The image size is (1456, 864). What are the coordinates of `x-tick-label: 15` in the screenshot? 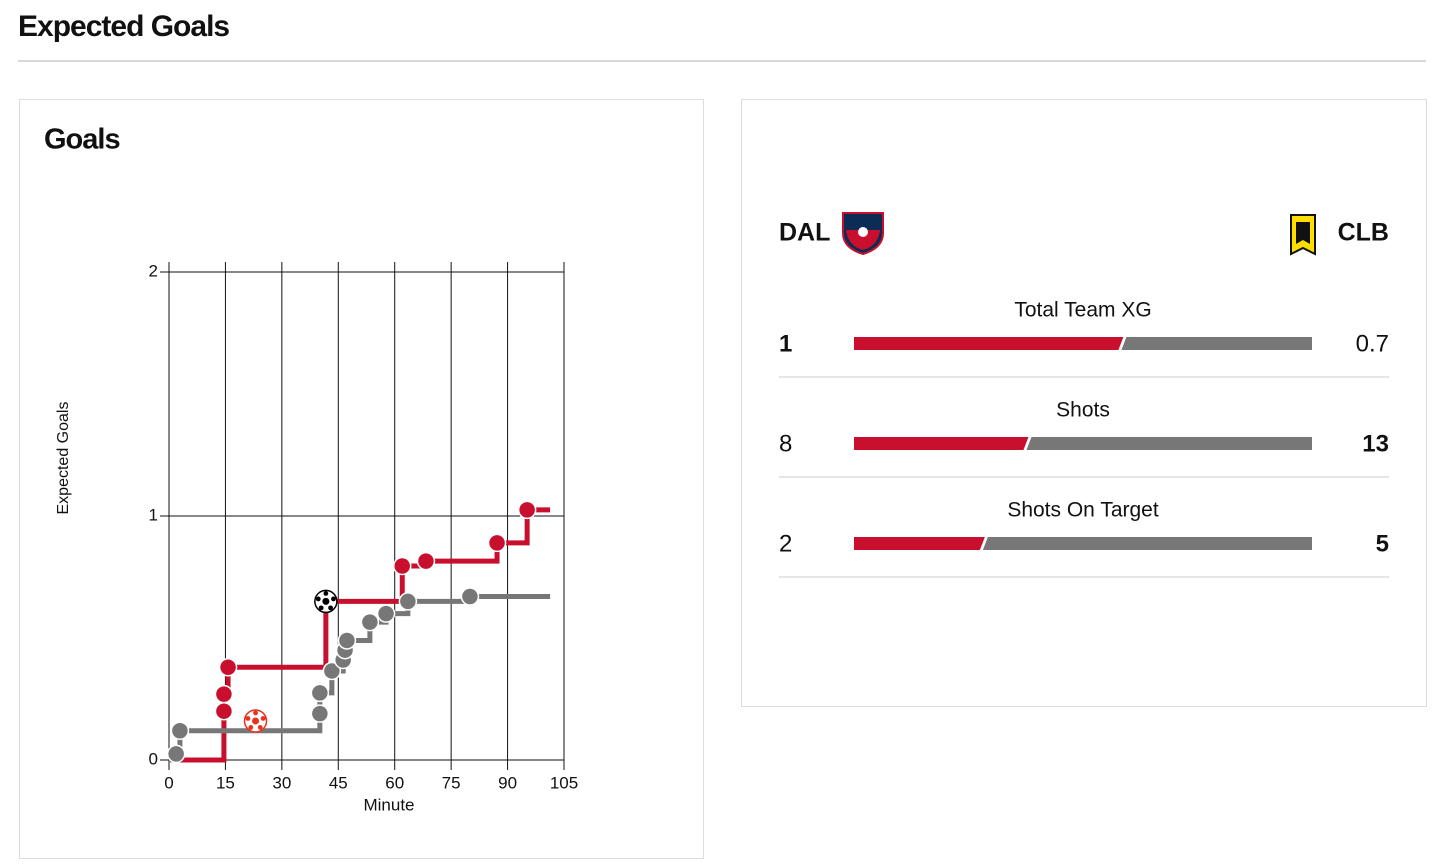 It's located at (225, 782).